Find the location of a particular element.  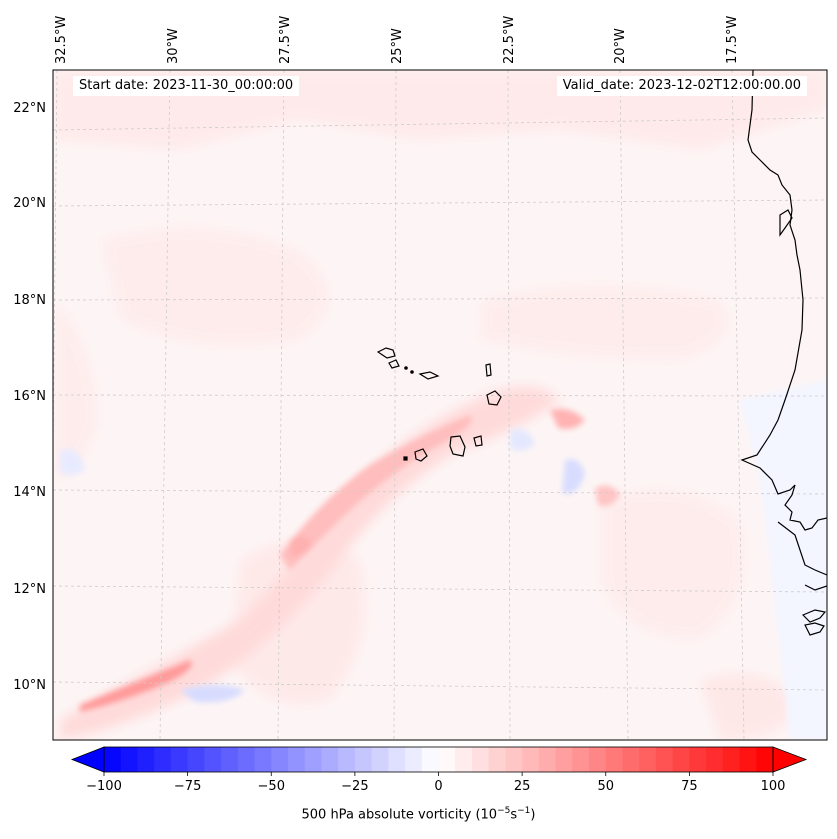

lat-label: 16°N is located at coordinates (29, 396).